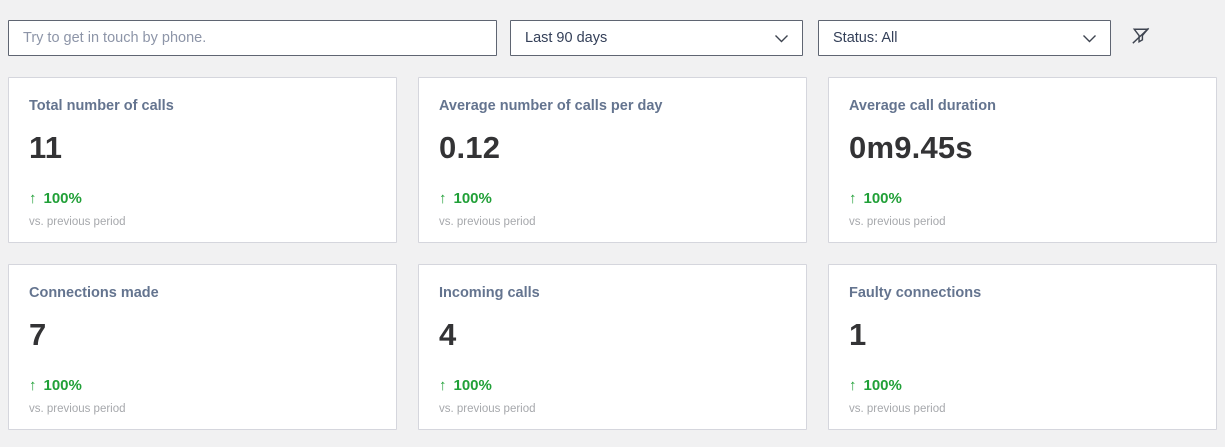 This screenshot has height=447, width=1225. I want to click on filter-bar: Last 90 days Status: All, so click(612, 28).